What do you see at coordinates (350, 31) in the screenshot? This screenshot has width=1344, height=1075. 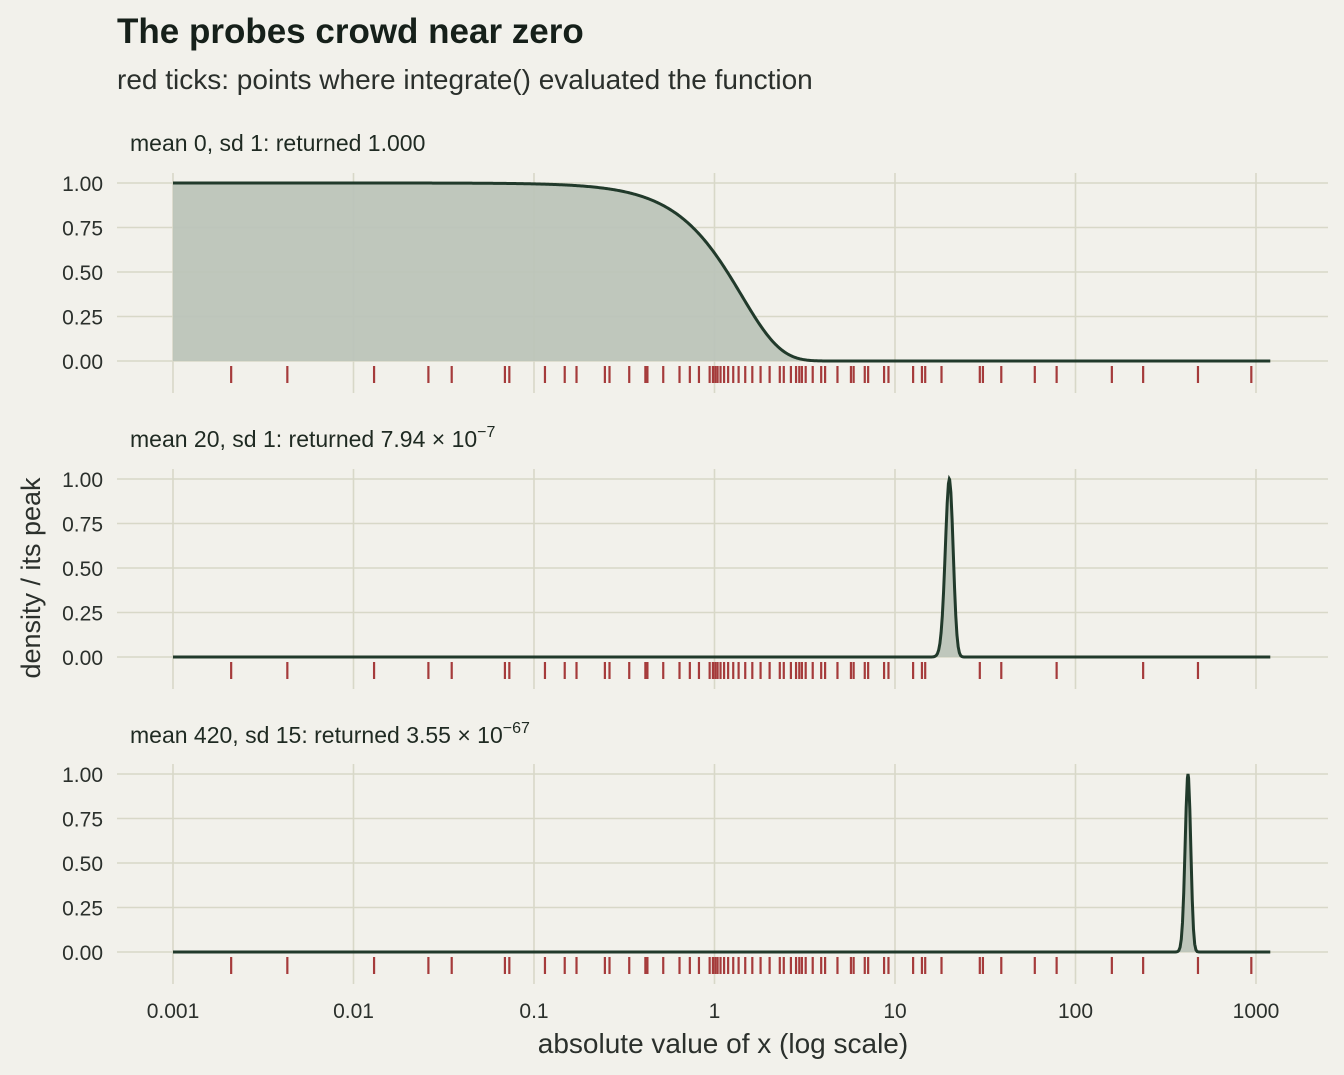 I see `chart-title: The probes crowd near zero` at bounding box center [350, 31].